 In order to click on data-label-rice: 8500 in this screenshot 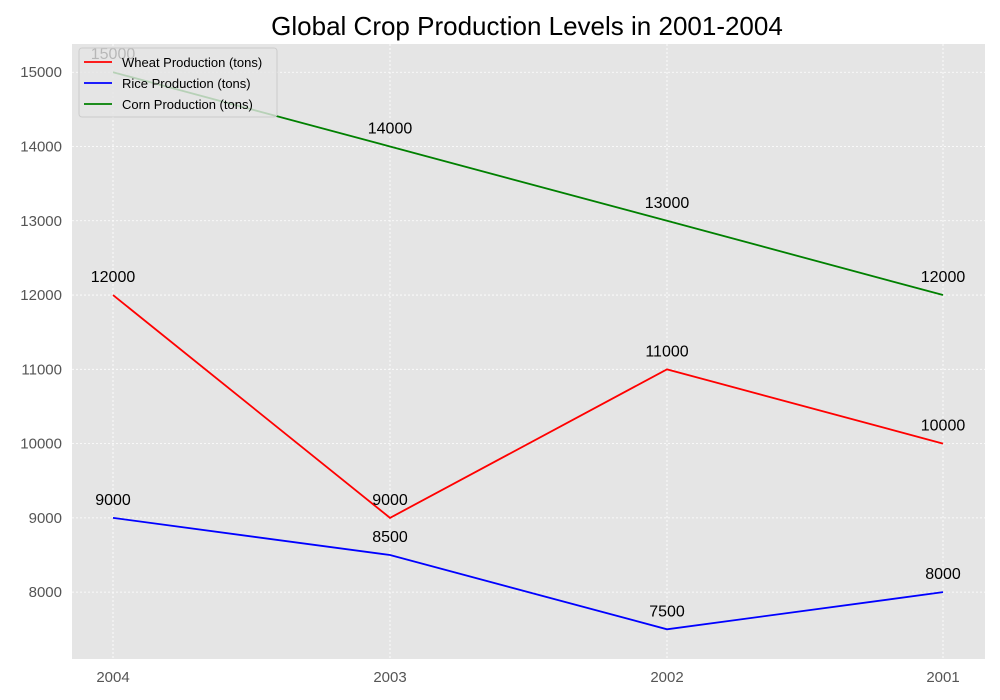, I will do `click(390, 537)`.